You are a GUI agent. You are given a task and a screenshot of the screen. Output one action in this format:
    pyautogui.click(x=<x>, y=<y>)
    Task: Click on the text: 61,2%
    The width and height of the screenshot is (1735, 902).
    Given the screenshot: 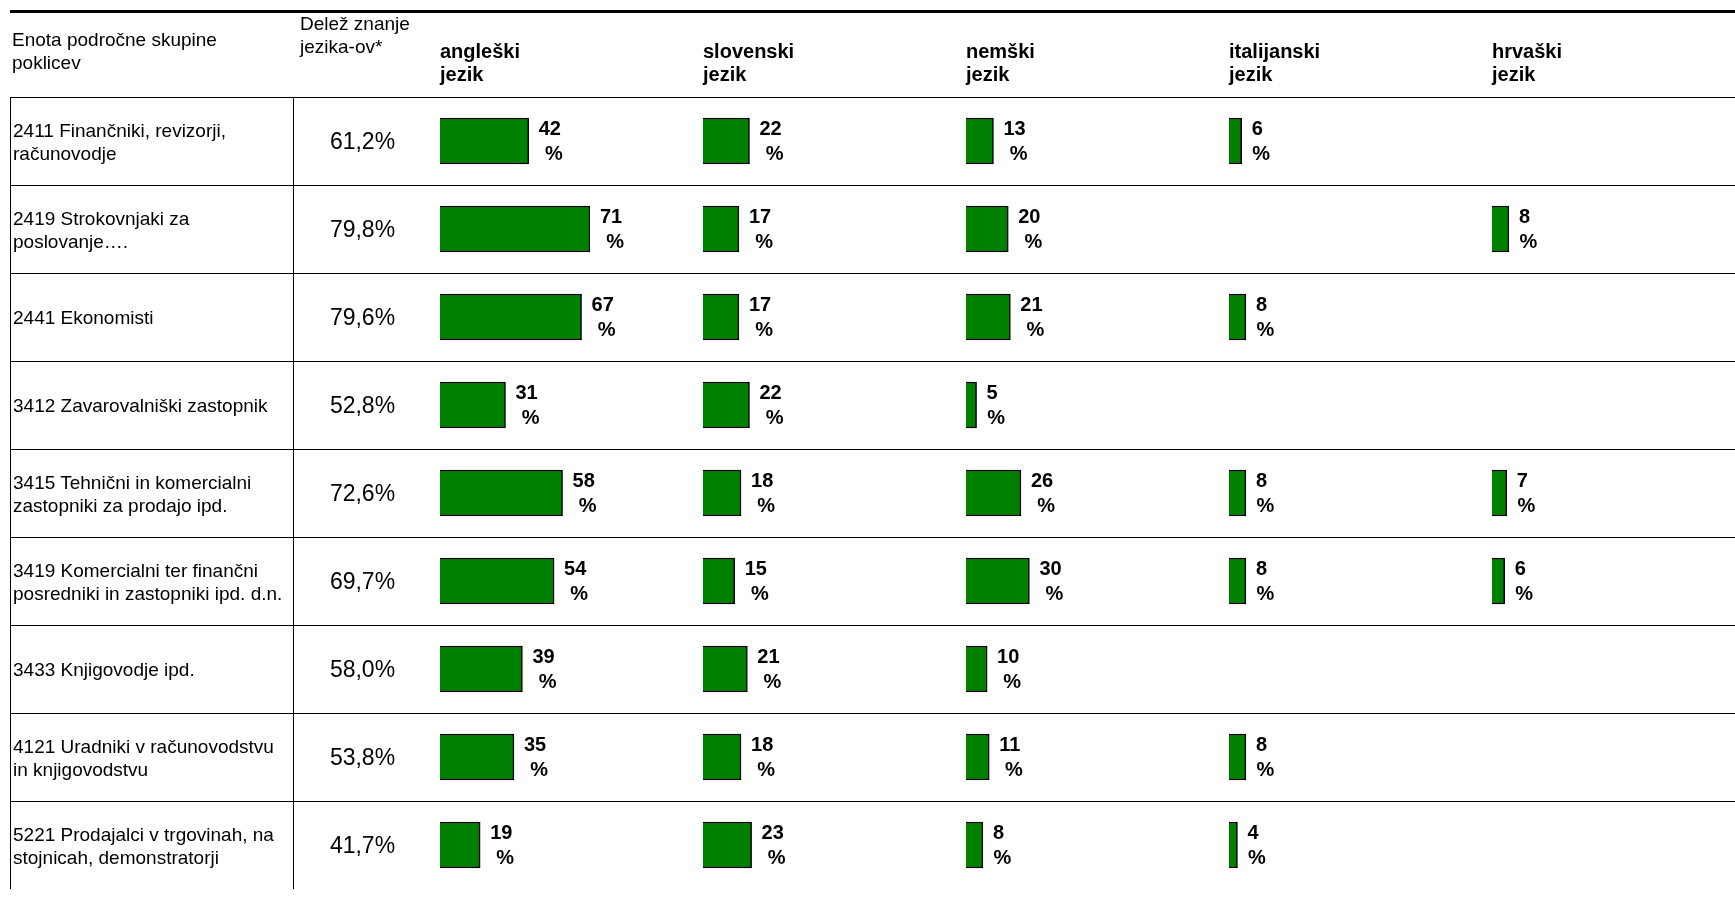 What is the action you would take?
    pyautogui.click(x=362, y=141)
    